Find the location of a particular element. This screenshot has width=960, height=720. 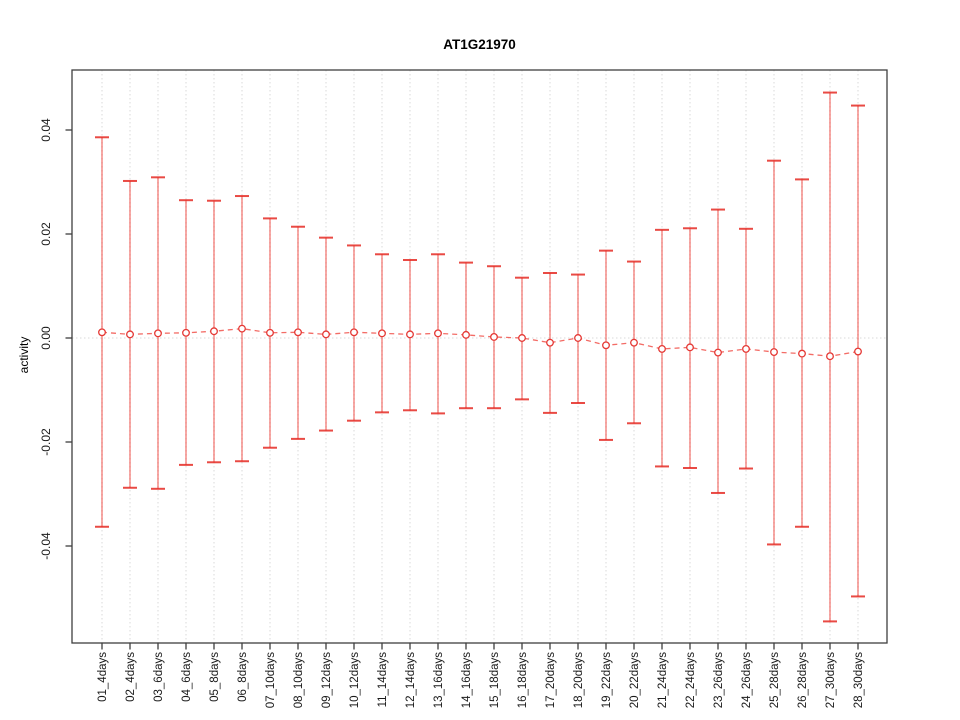

x-tick-label: 25_28days is located at coordinates (775, 680).